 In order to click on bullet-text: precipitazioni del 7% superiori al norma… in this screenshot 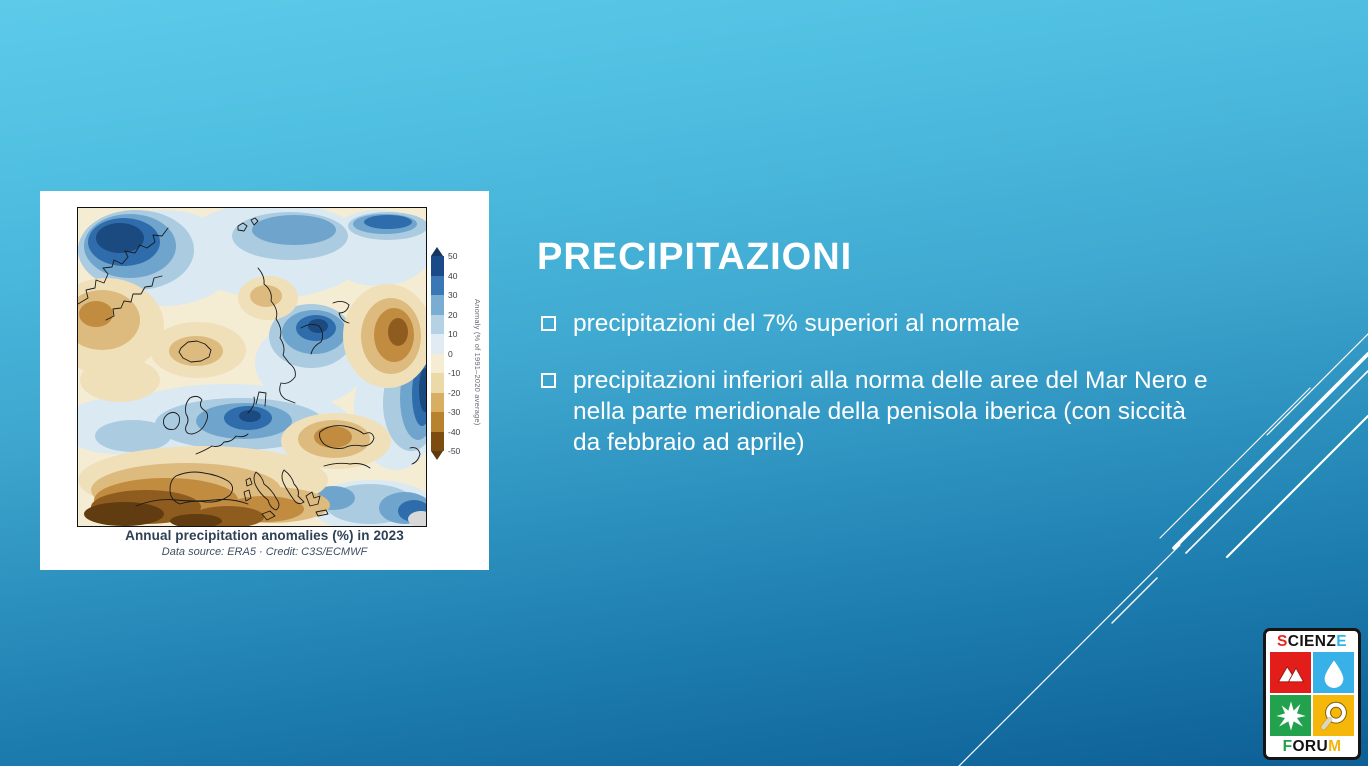, I will do `click(796, 323)`.